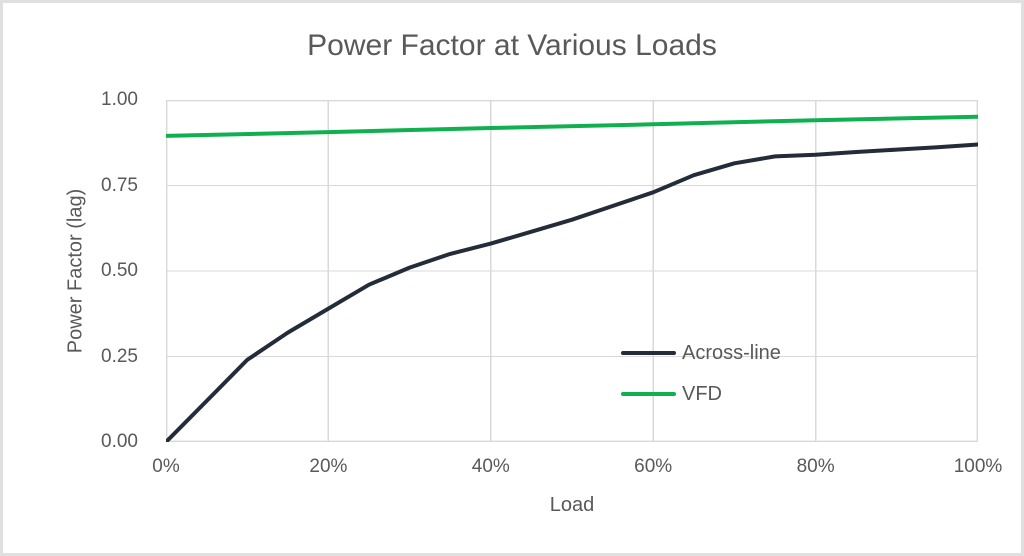 The width and height of the screenshot is (1024, 556). I want to click on y-tick-label: 0.25, so click(119, 356).